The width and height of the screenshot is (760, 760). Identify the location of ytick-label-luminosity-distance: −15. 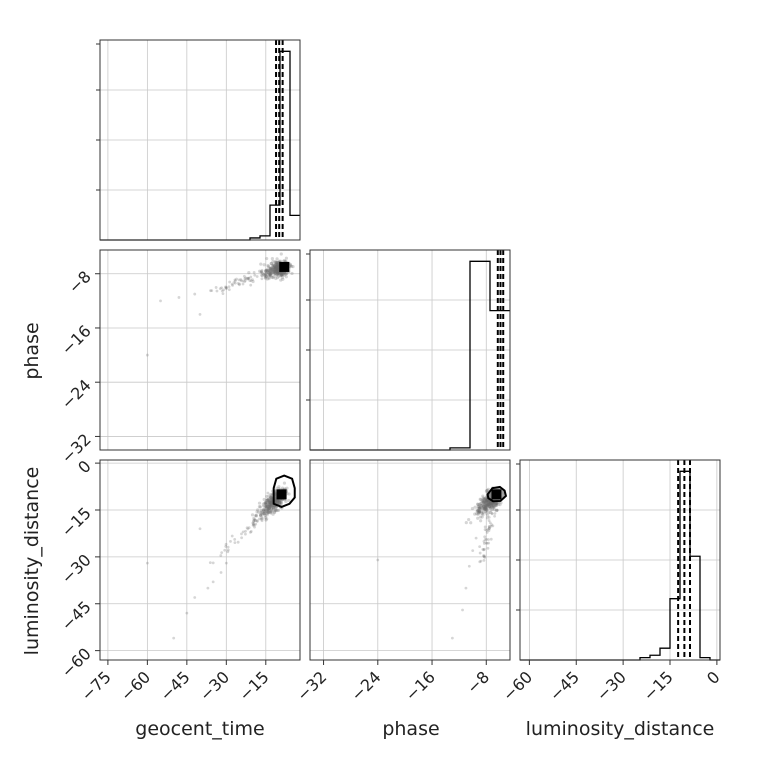
(76, 521).